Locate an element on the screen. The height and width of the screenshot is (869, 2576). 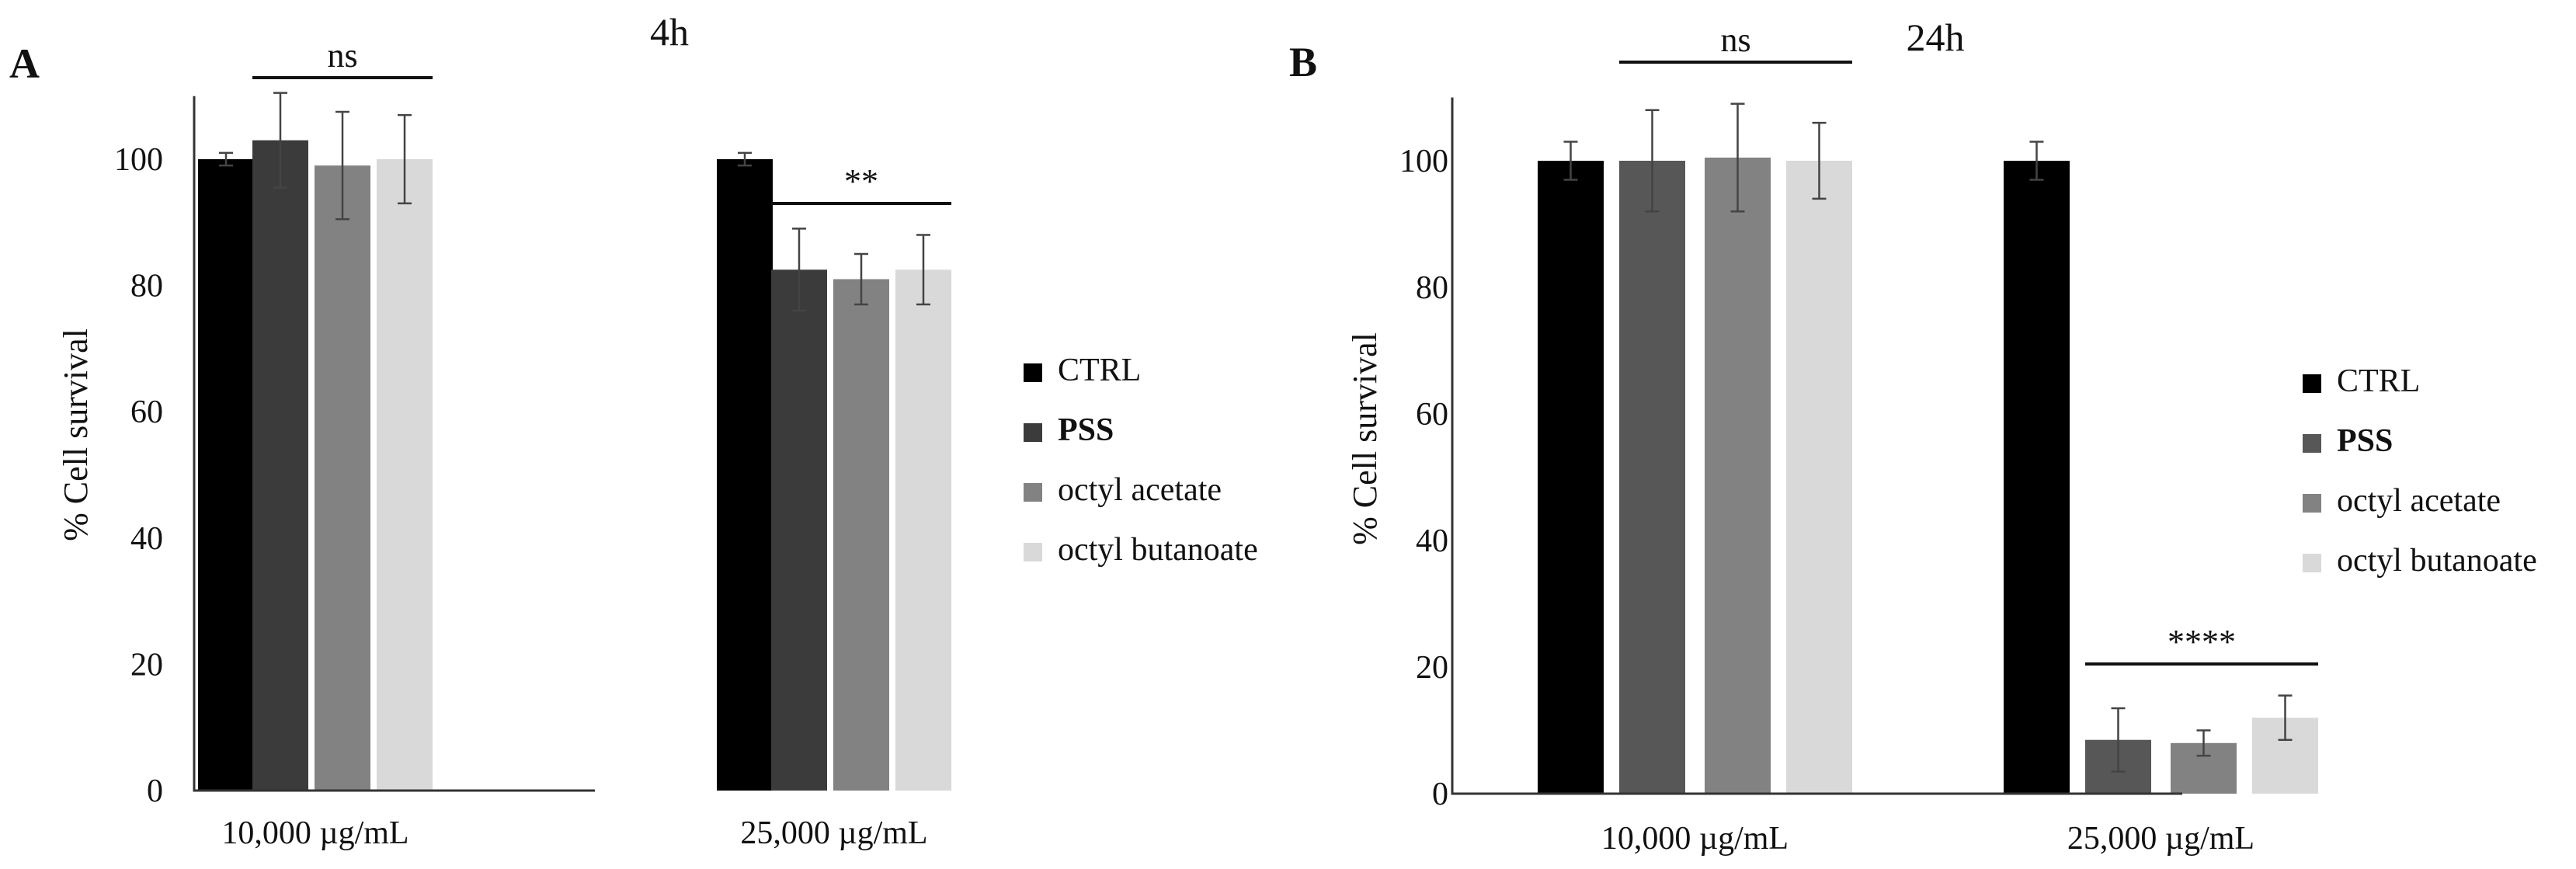
error-bars is located at coordinates (574, 202).